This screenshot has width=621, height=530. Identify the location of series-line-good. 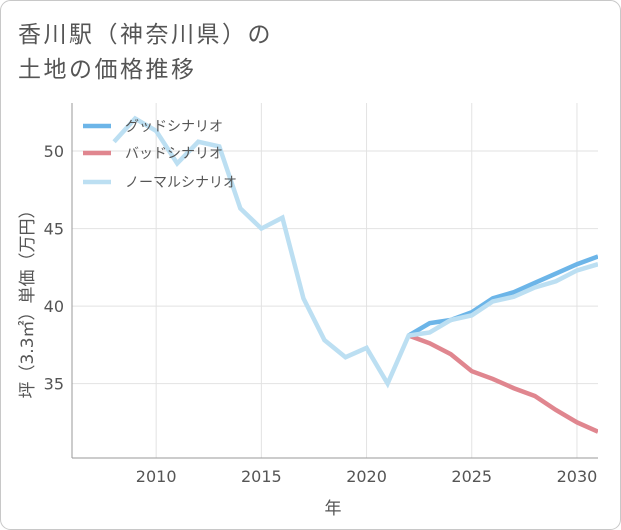
(502, 296).